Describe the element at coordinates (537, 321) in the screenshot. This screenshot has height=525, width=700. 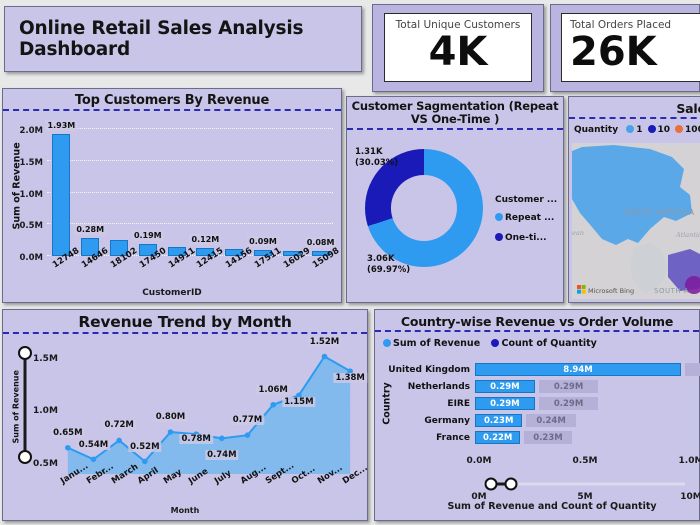
I see `panel-title: Country-wise Revenue vs Order Volume` at that location.